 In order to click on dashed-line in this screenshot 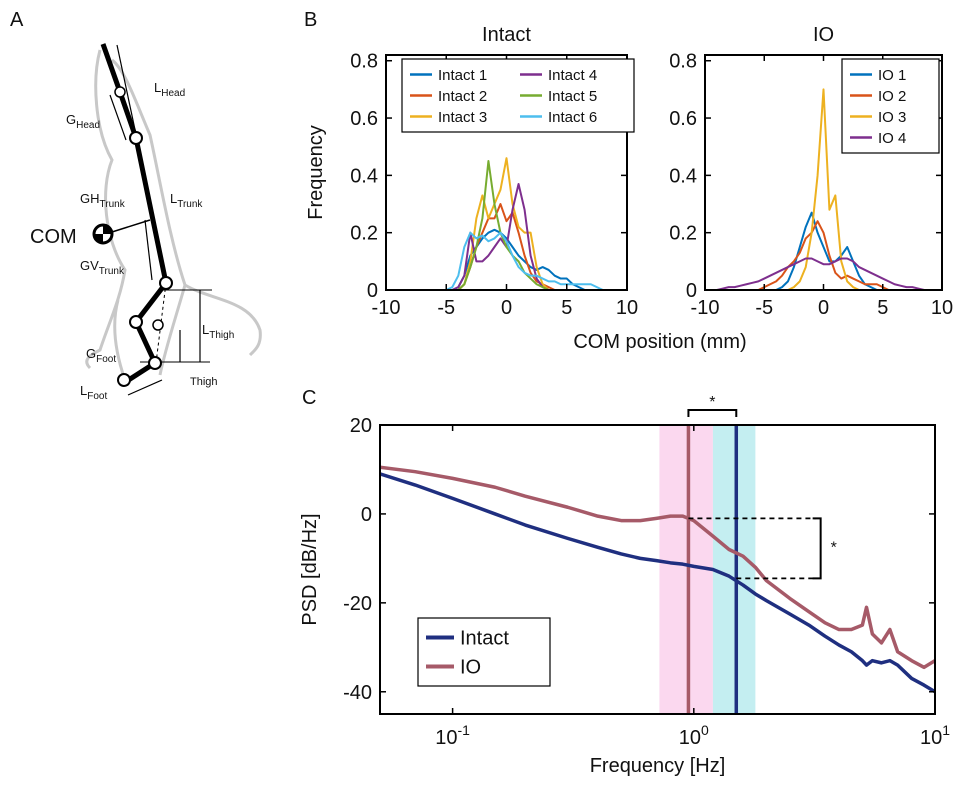, I will do `click(161, 323)`.